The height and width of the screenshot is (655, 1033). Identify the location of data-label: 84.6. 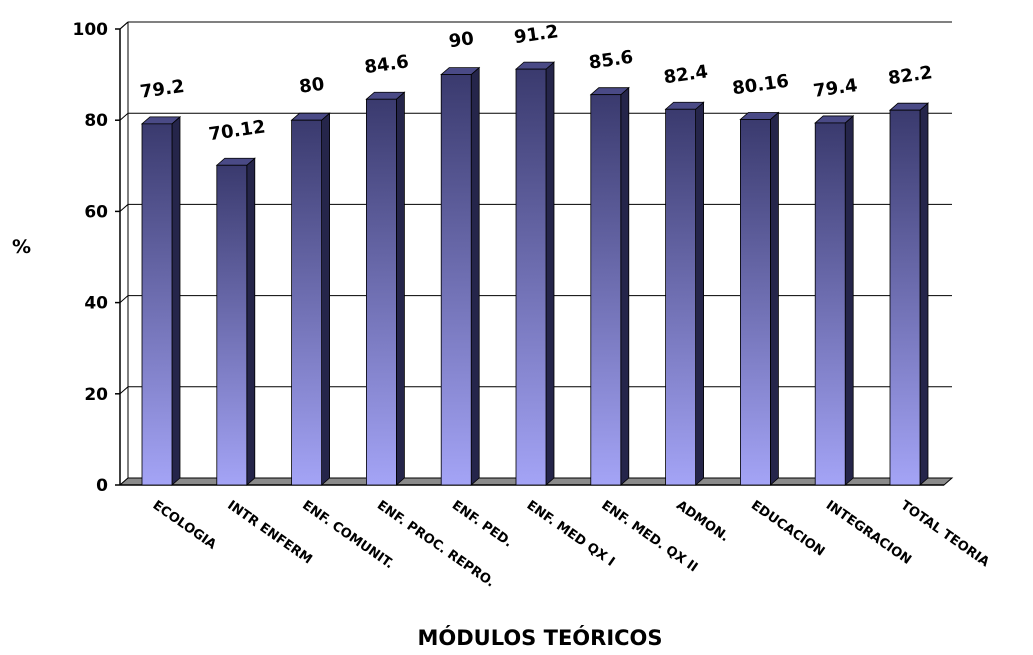
(386, 64).